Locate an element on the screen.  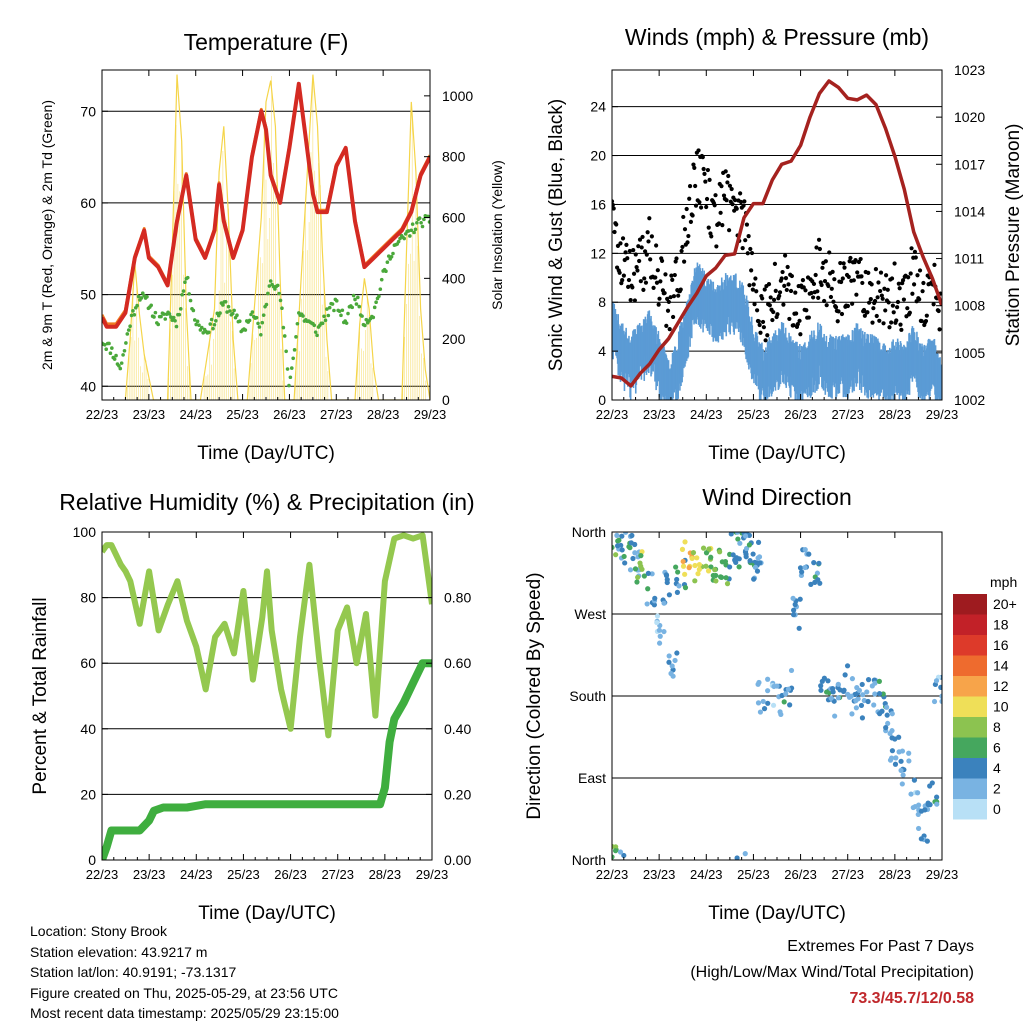
wind-direction-x-axis-label: Time (Day/UTC) is located at coordinates (777, 913).